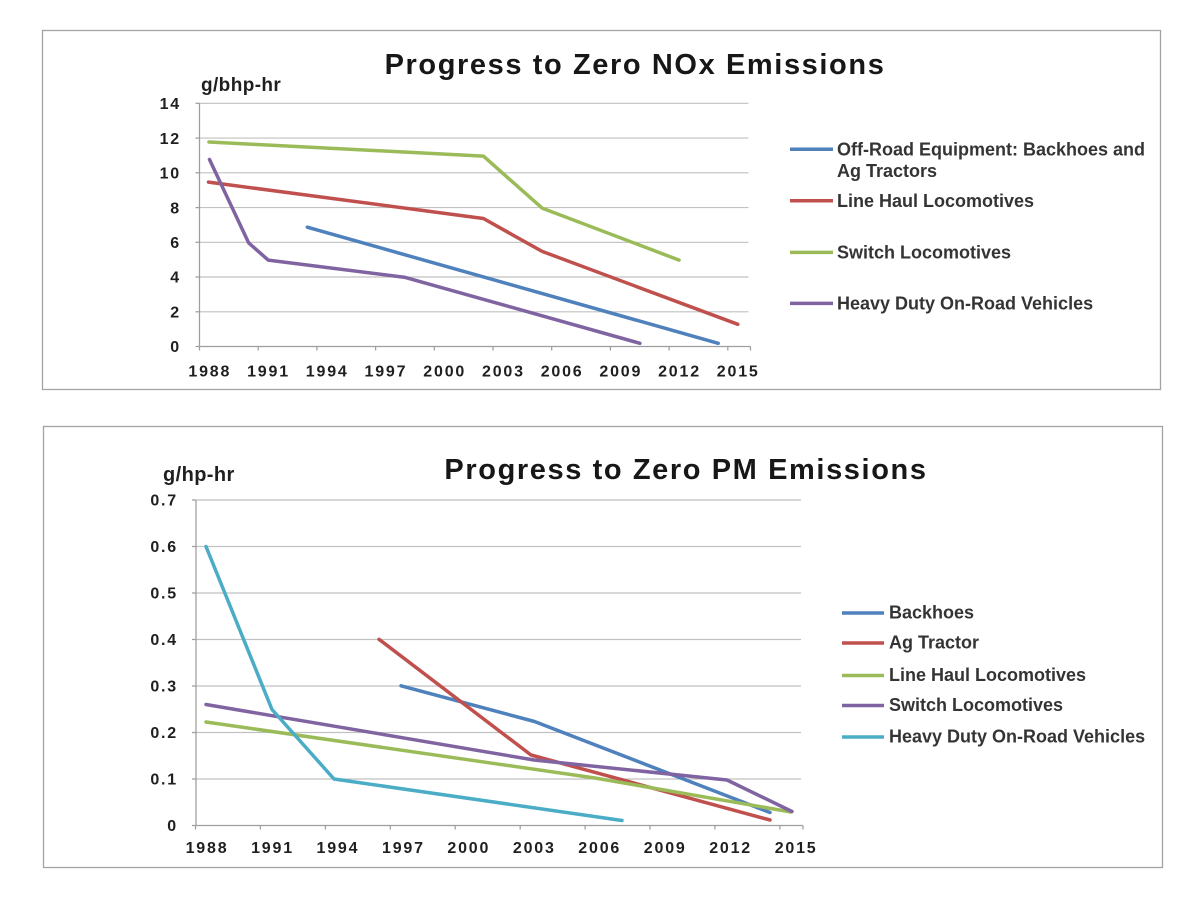 Image resolution: width=1200 pixels, height=900 pixels. What do you see at coordinates (164, 687) in the screenshot?
I see `svg-text: 0.3` at bounding box center [164, 687].